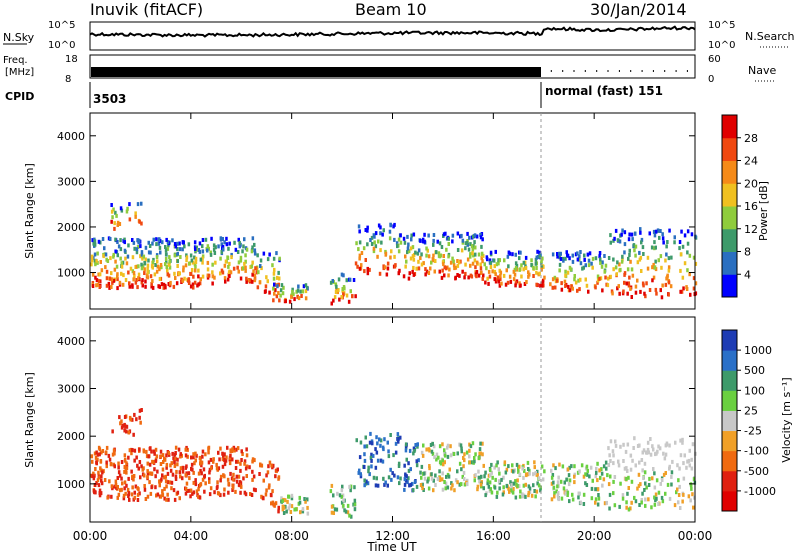 This screenshot has height=554, width=800. Describe the element at coordinates (721, 45) in the screenshot. I see `nsearch-tick-low: 10^0` at that location.